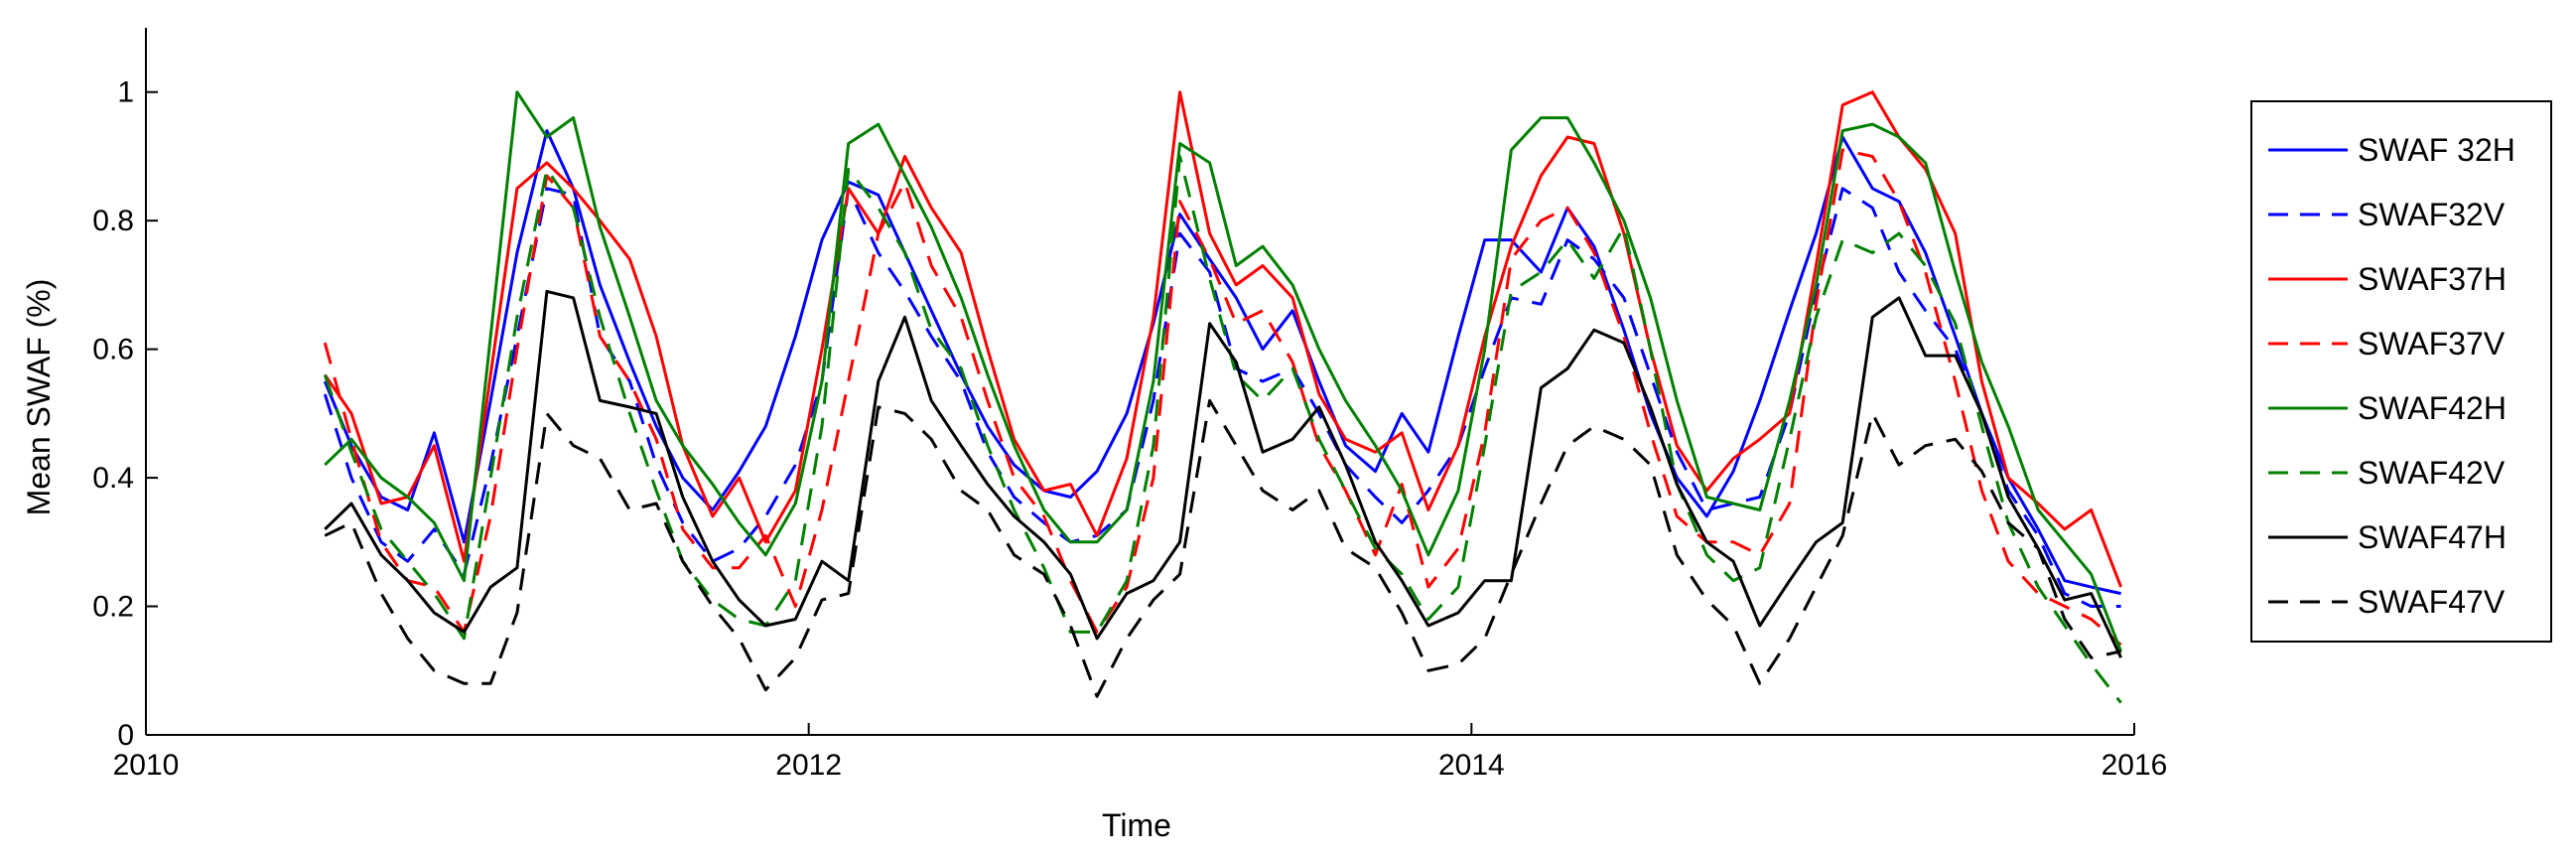  What do you see at coordinates (2432, 473) in the screenshot?
I see `legend-label: SWAF42V` at bounding box center [2432, 473].